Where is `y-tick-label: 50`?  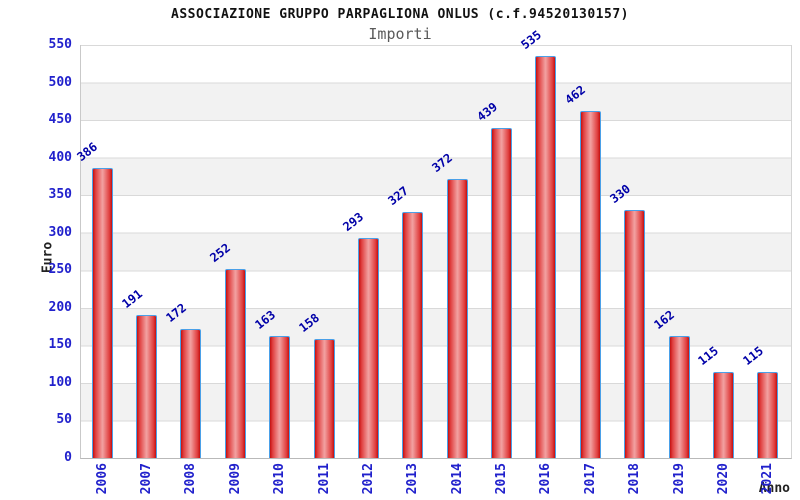 y-tick-label: 50 is located at coordinates (64, 420).